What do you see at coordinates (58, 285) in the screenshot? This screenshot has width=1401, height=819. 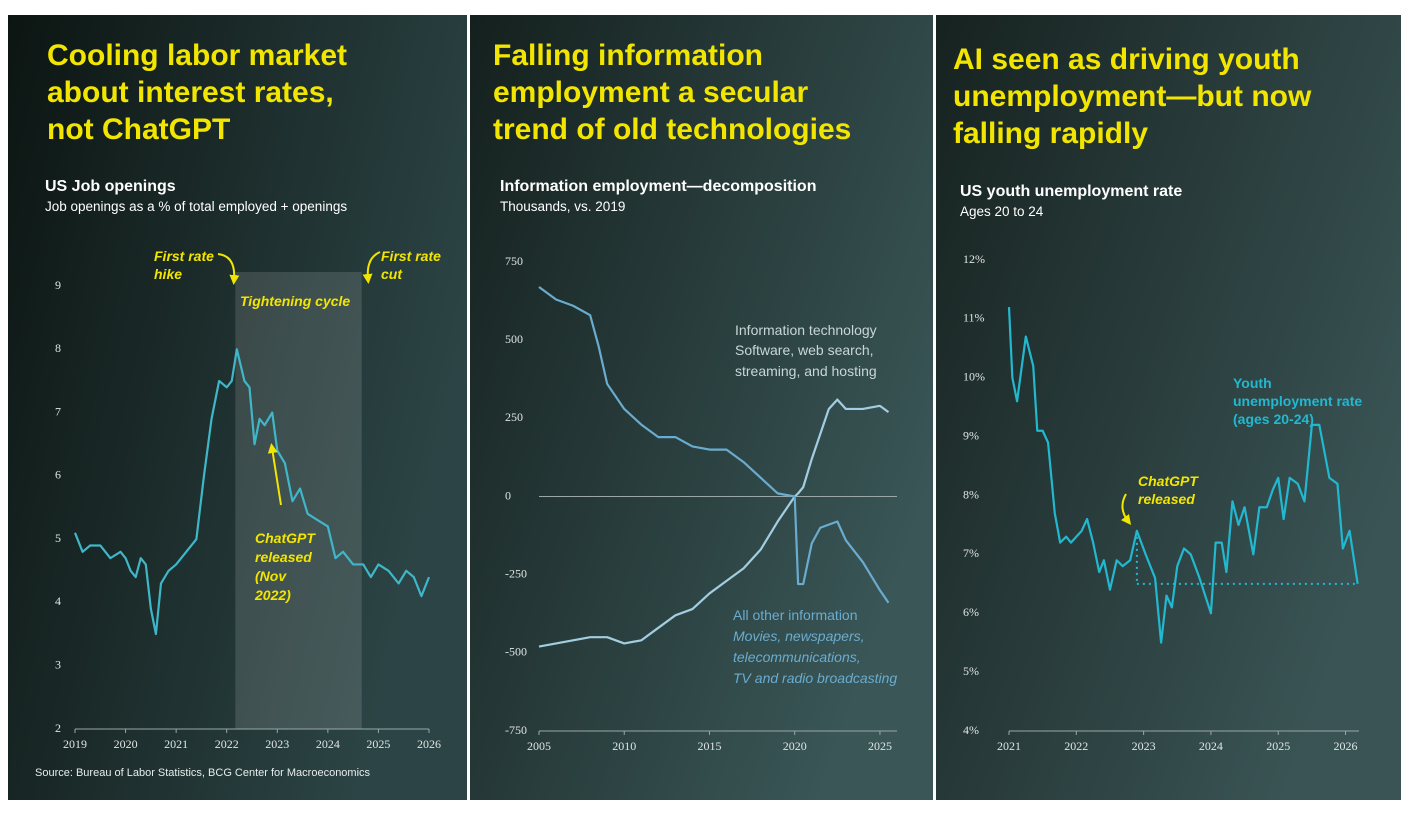 I see `y-tick-label: 9` at bounding box center [58, 285].